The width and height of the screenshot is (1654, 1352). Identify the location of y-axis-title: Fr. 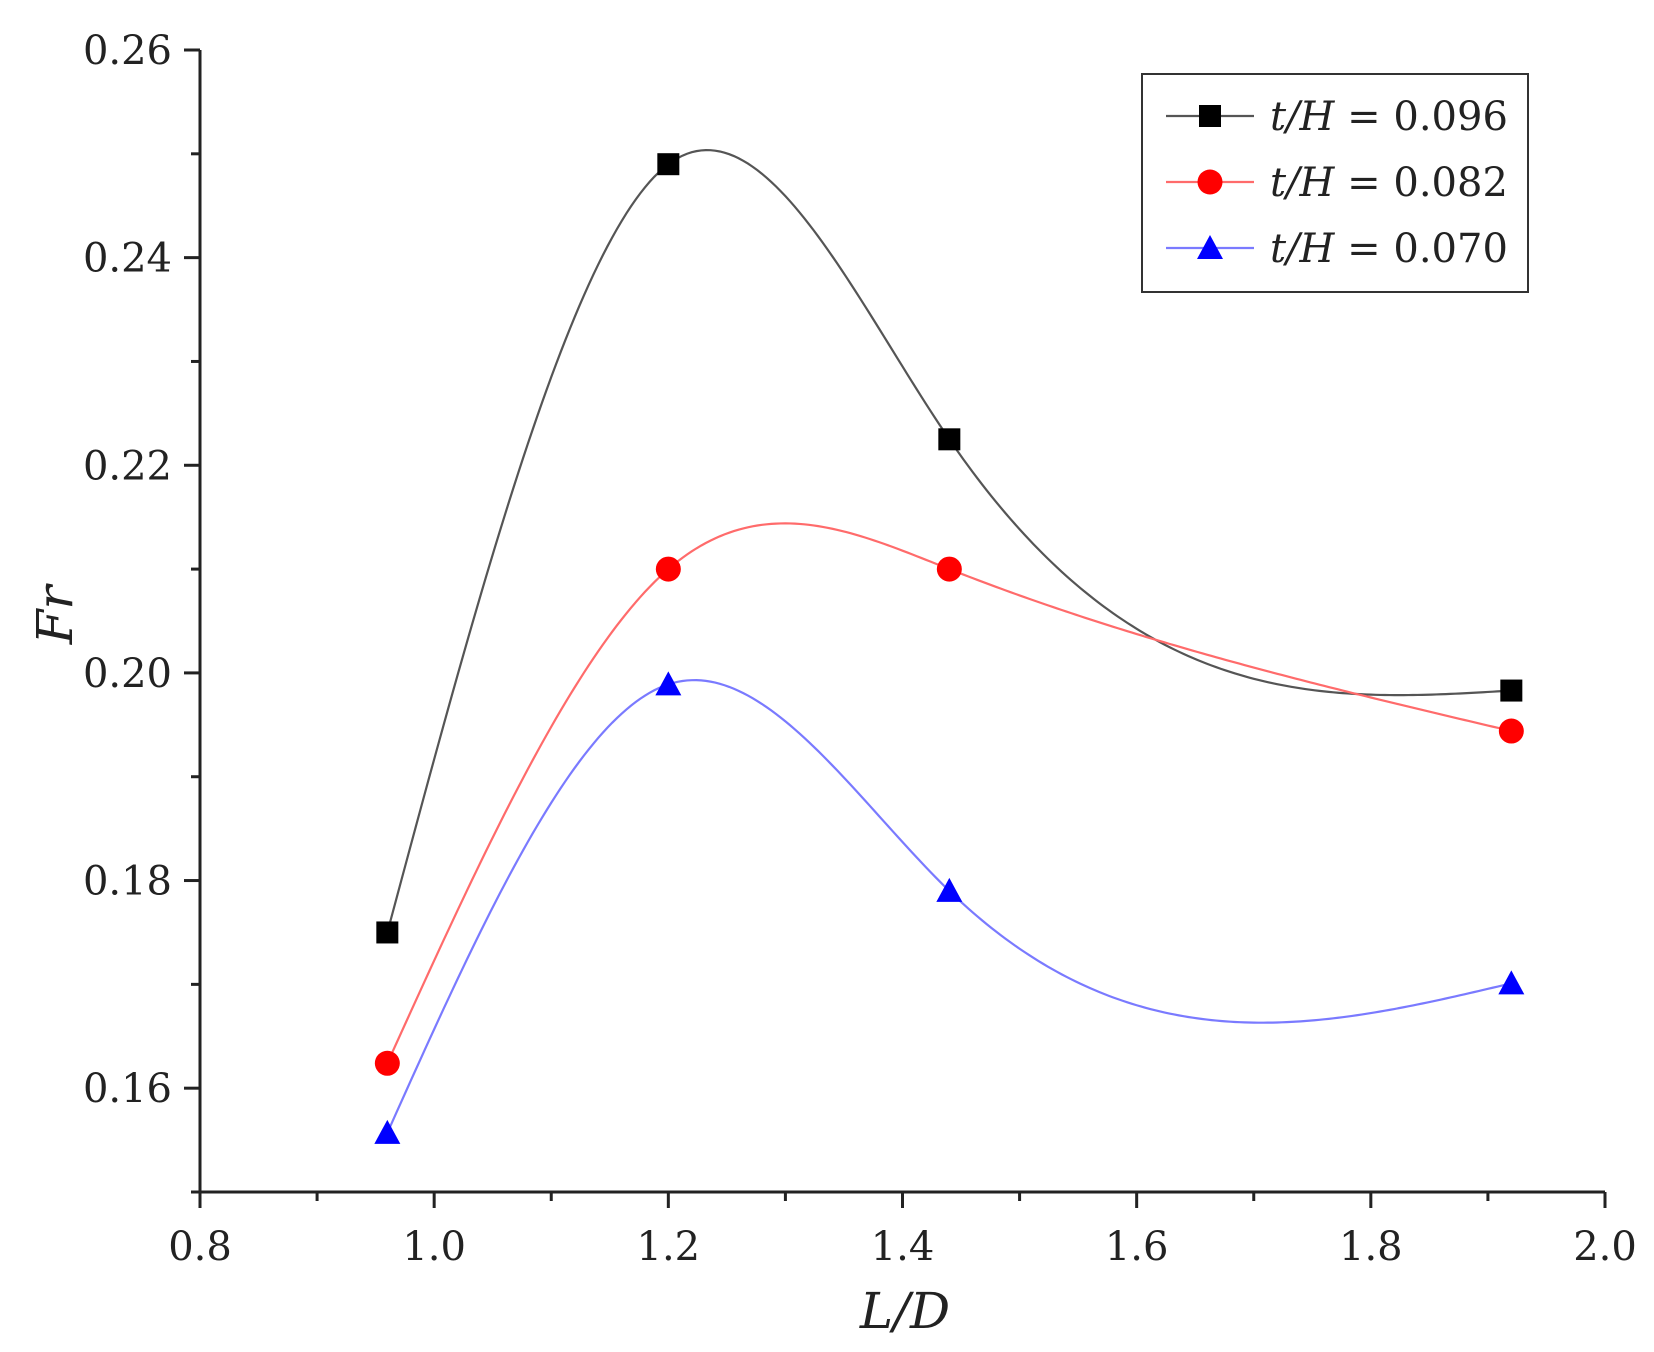
(55, 614).